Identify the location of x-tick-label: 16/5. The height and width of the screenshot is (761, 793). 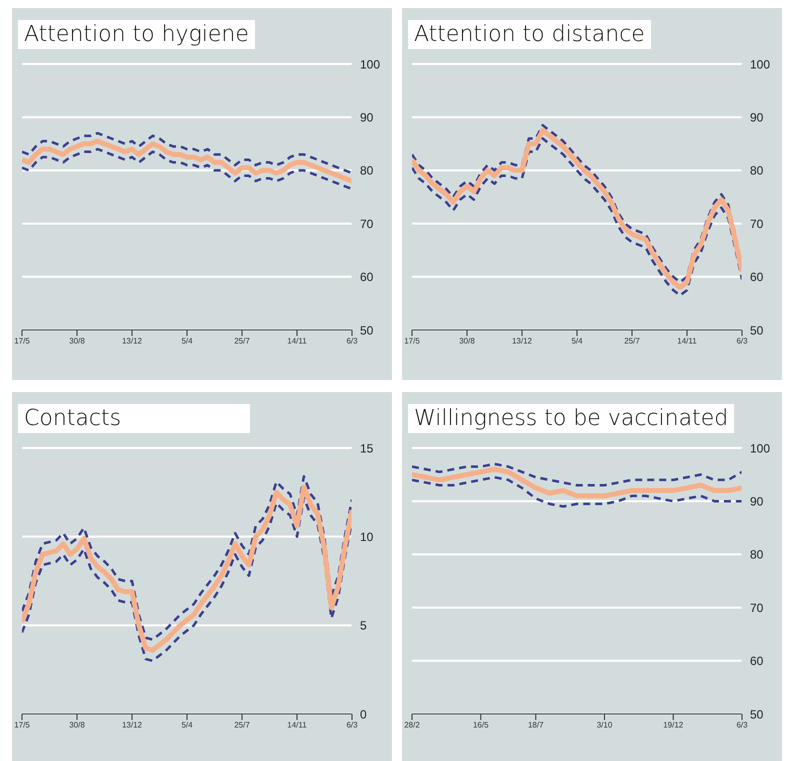
(481, 725).